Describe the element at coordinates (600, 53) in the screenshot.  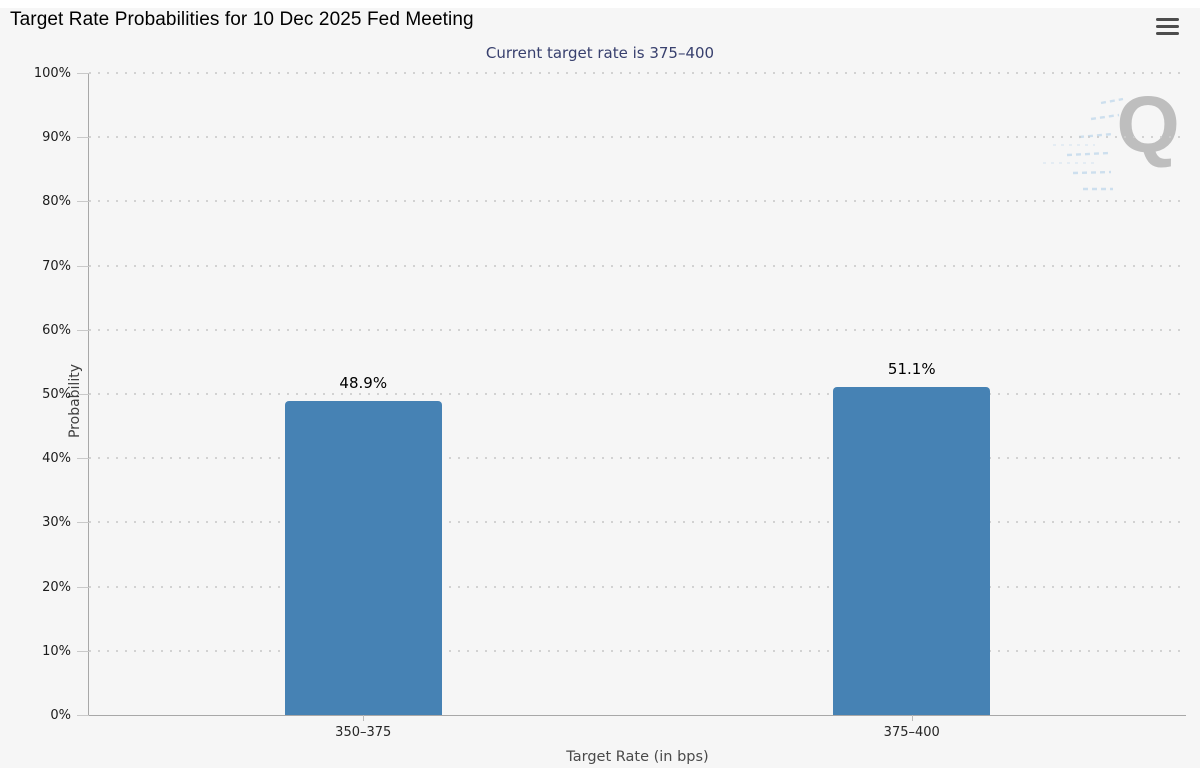
I see `chart-subtitle: Current target rate is 375–400` at that location.